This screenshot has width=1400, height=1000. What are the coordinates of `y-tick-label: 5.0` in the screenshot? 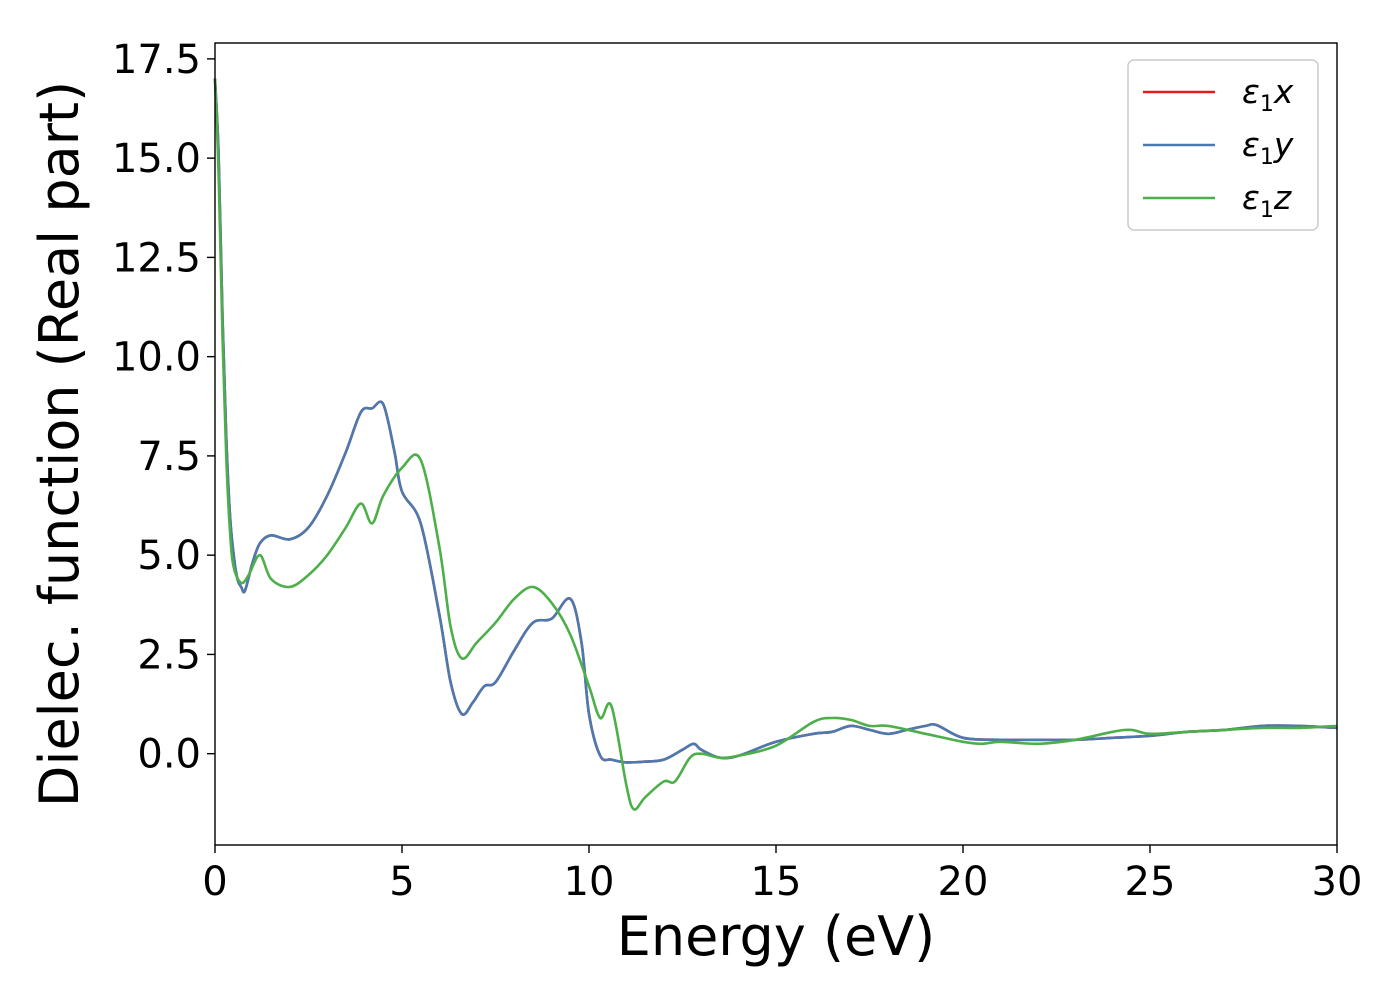 It's located at (169, 556).